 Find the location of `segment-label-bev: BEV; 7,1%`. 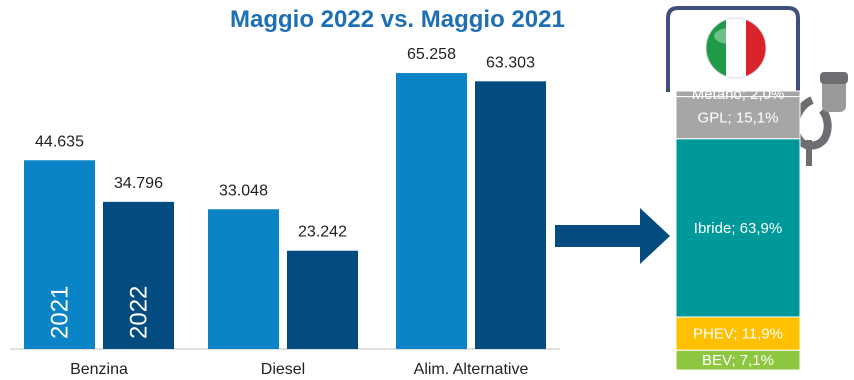

segment-label-bev: BEV; 7,1% is located at coordinates (738, 360).